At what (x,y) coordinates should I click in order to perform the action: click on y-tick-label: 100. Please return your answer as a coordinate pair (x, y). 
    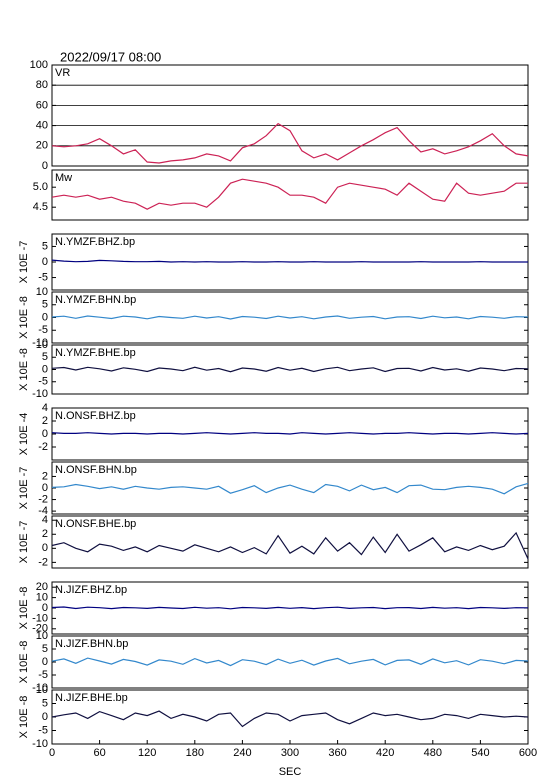
    Looking at the image, I should click on (39, 65).